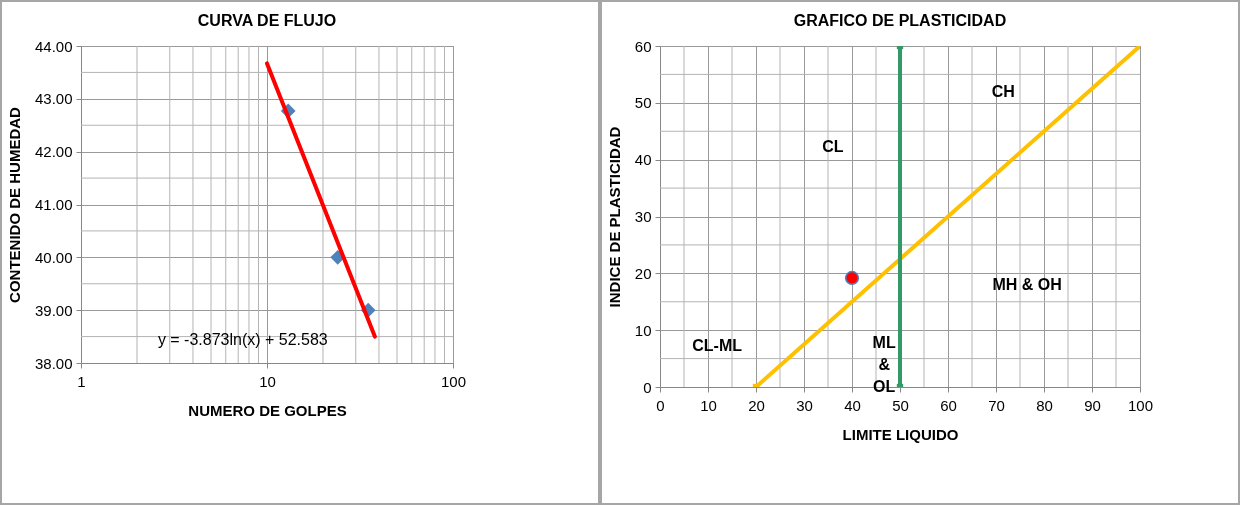 The image size is (1240, 505). What do you see at coordinates (242, 339) in the screenshot?
I see `annotation: y = -3.873ln(x) + 52.583` at bounding box center [242, 339].